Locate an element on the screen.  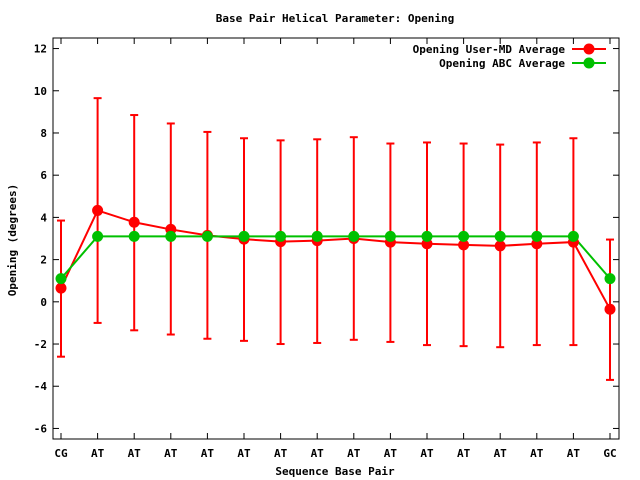
x-axis-label: Sequence Base Pair is located at coordinates (335, 471).